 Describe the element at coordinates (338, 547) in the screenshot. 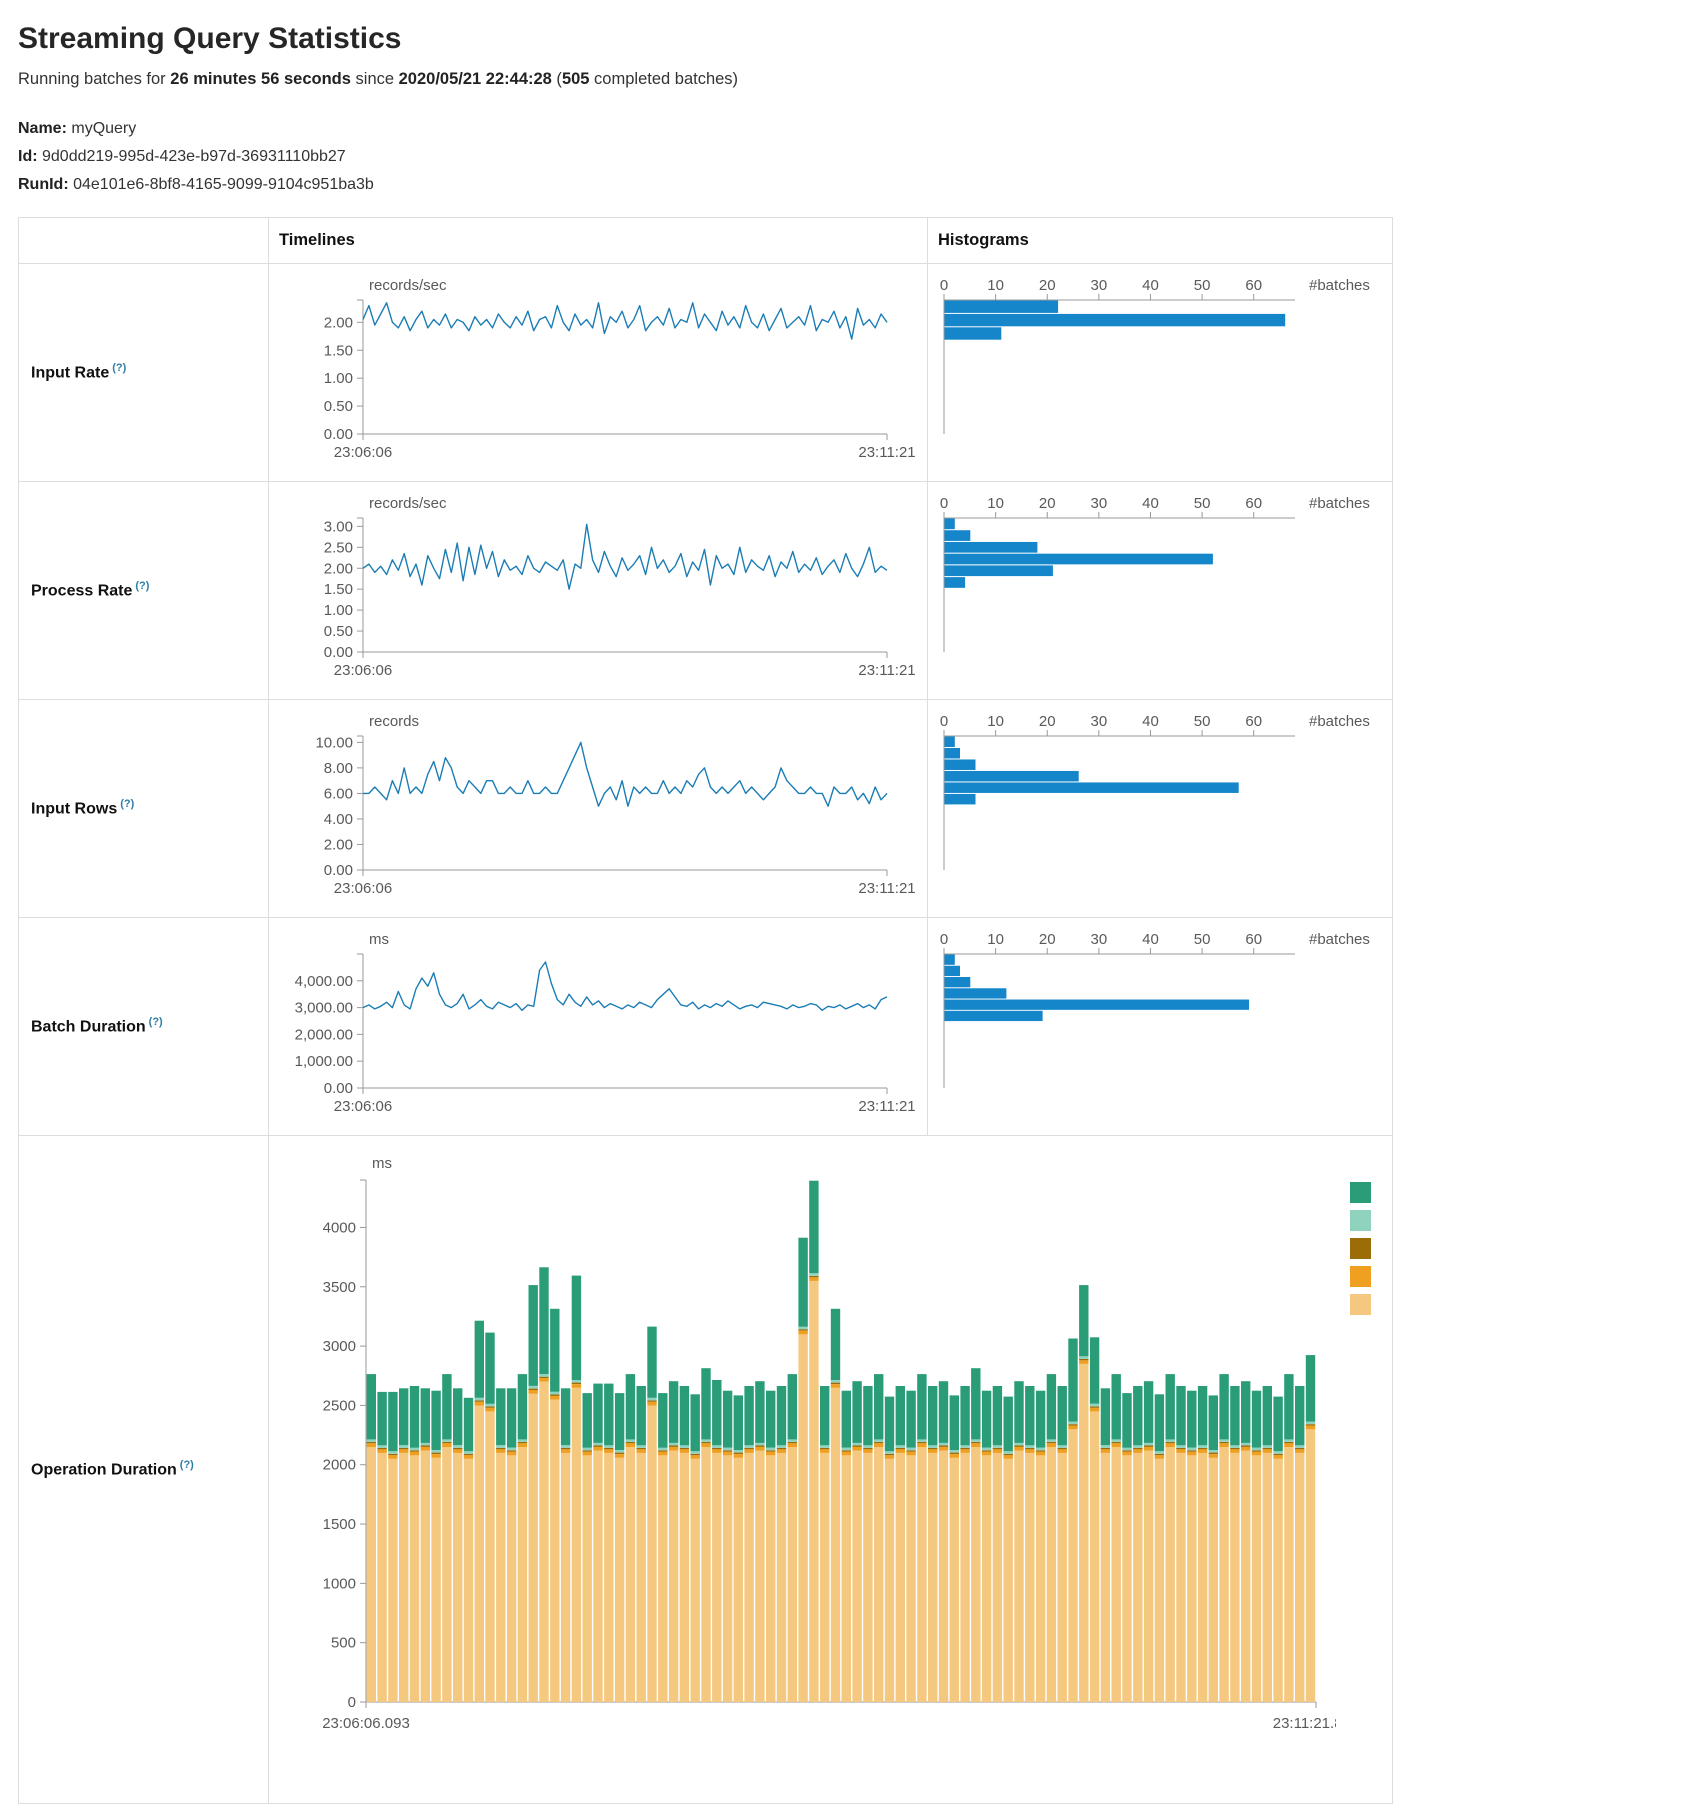

I see `svg-text: 2.50` at that location.